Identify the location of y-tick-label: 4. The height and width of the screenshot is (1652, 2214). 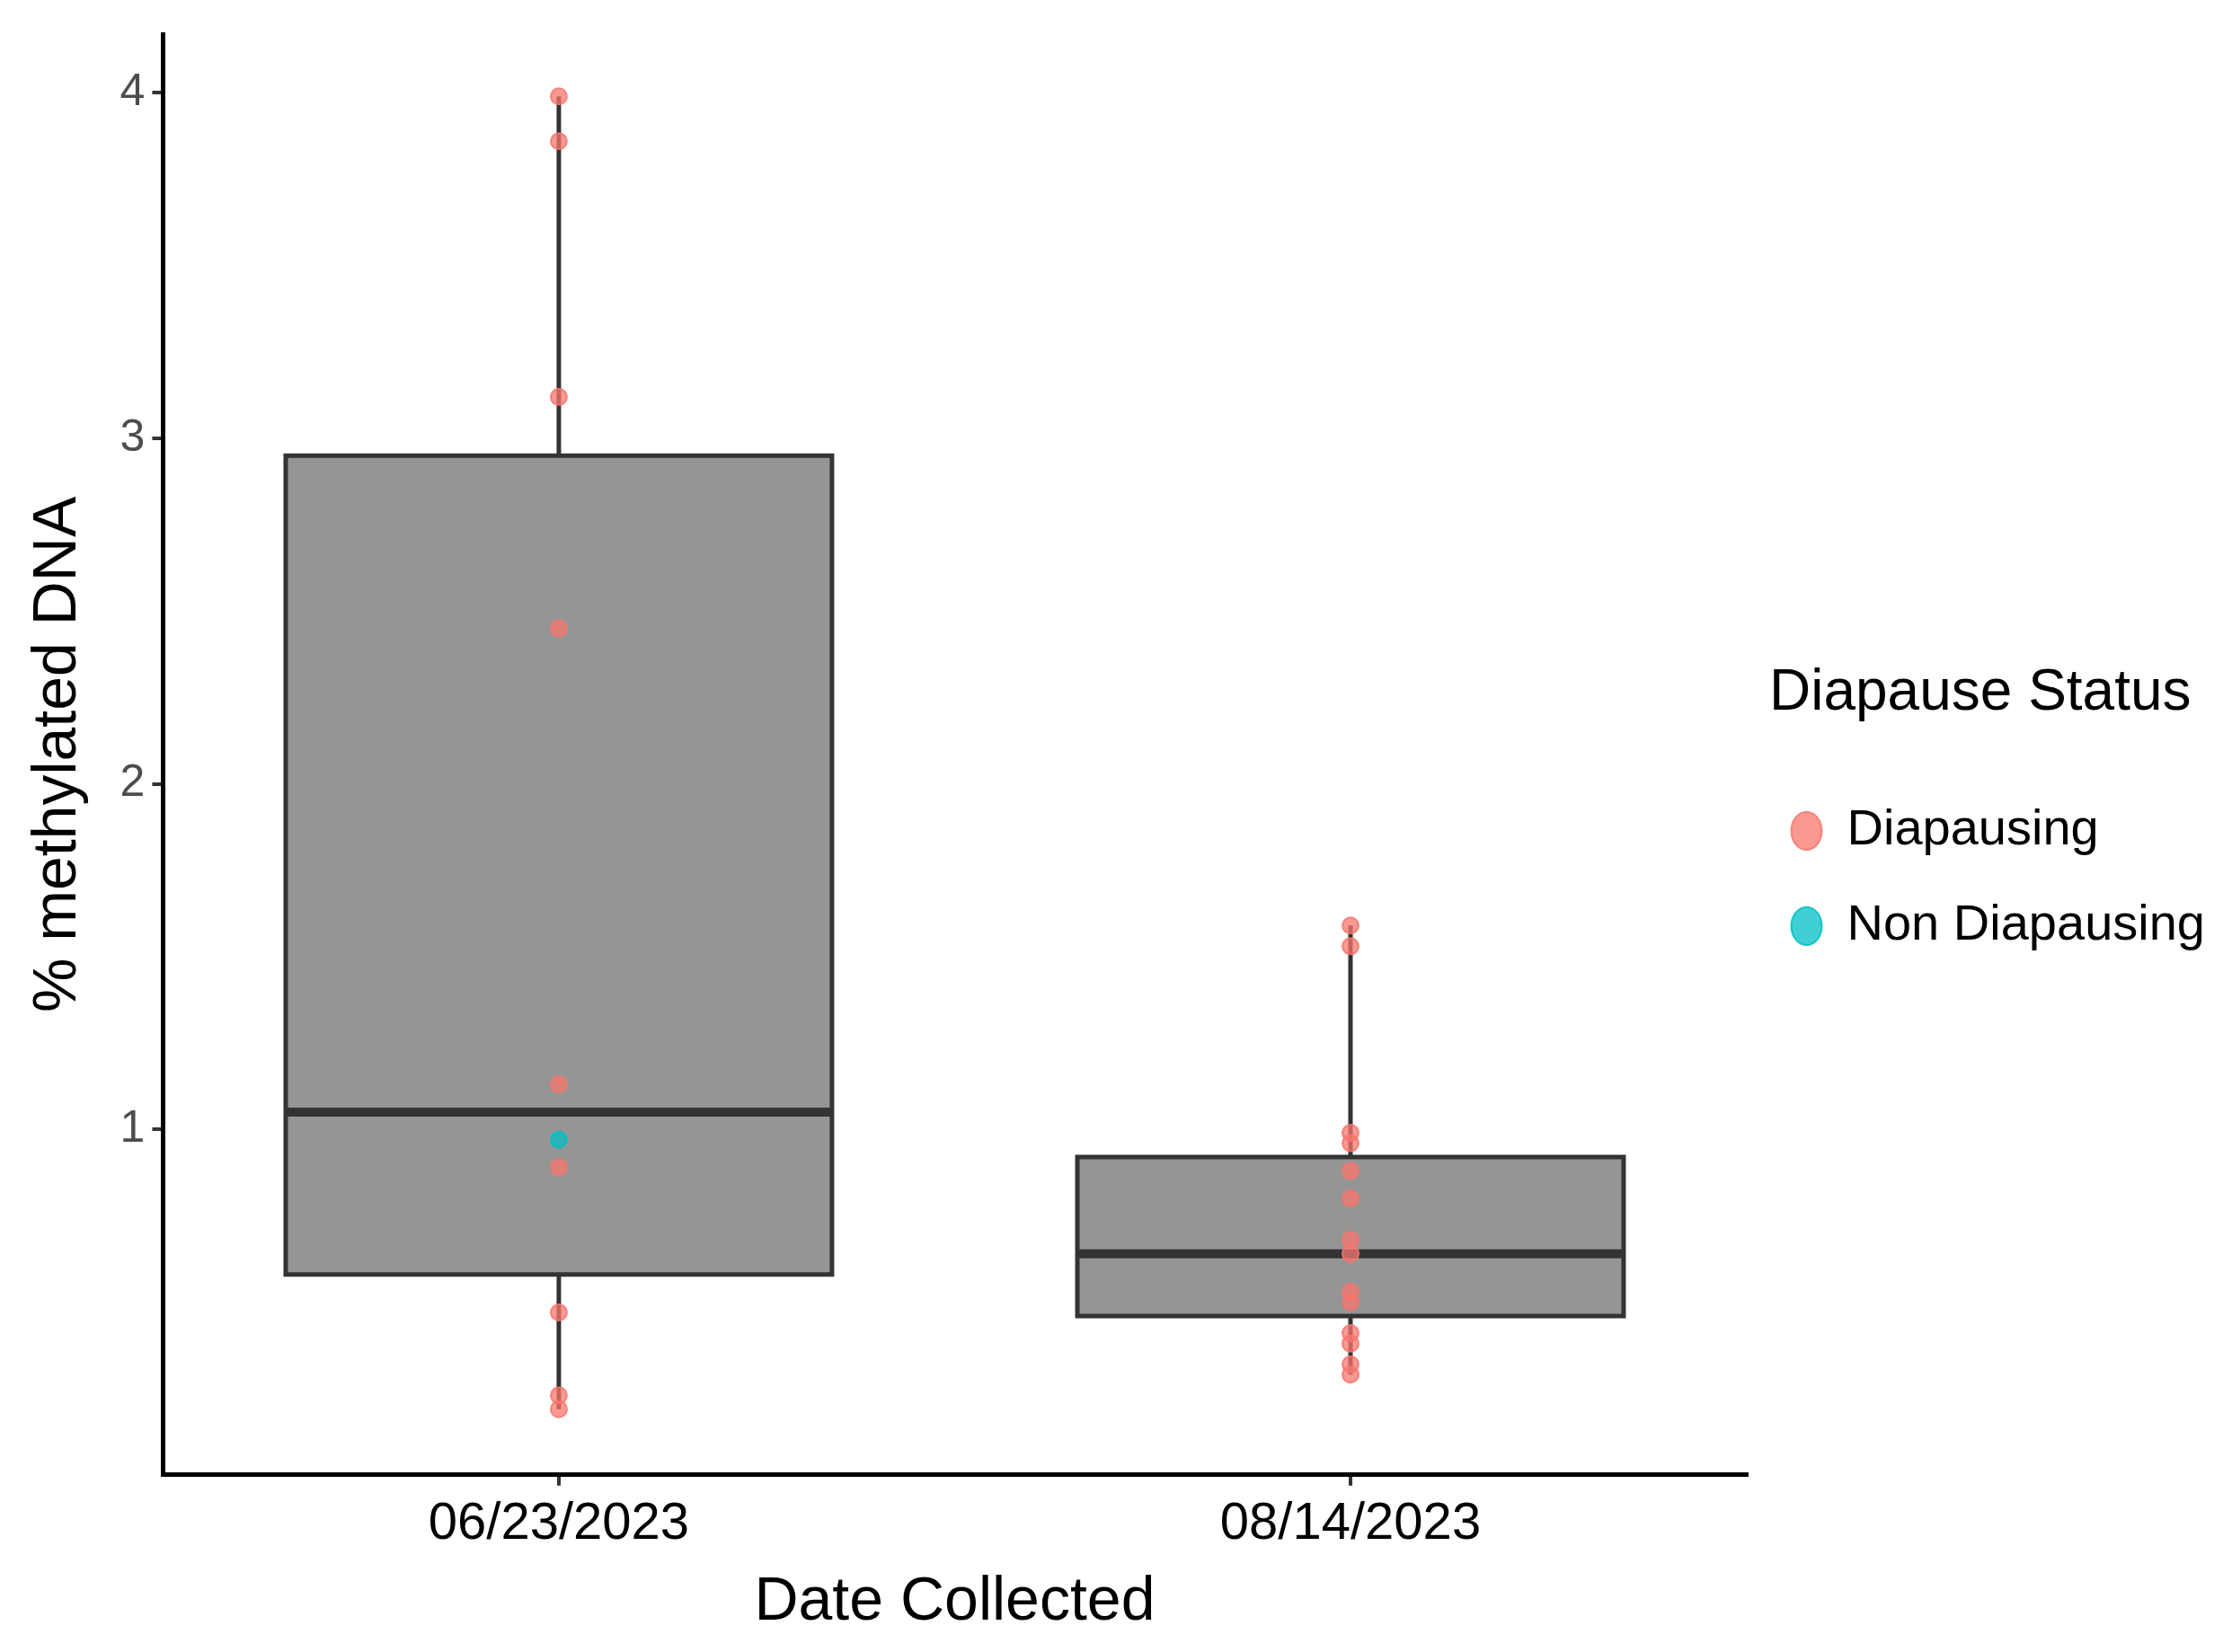
(133, 90).